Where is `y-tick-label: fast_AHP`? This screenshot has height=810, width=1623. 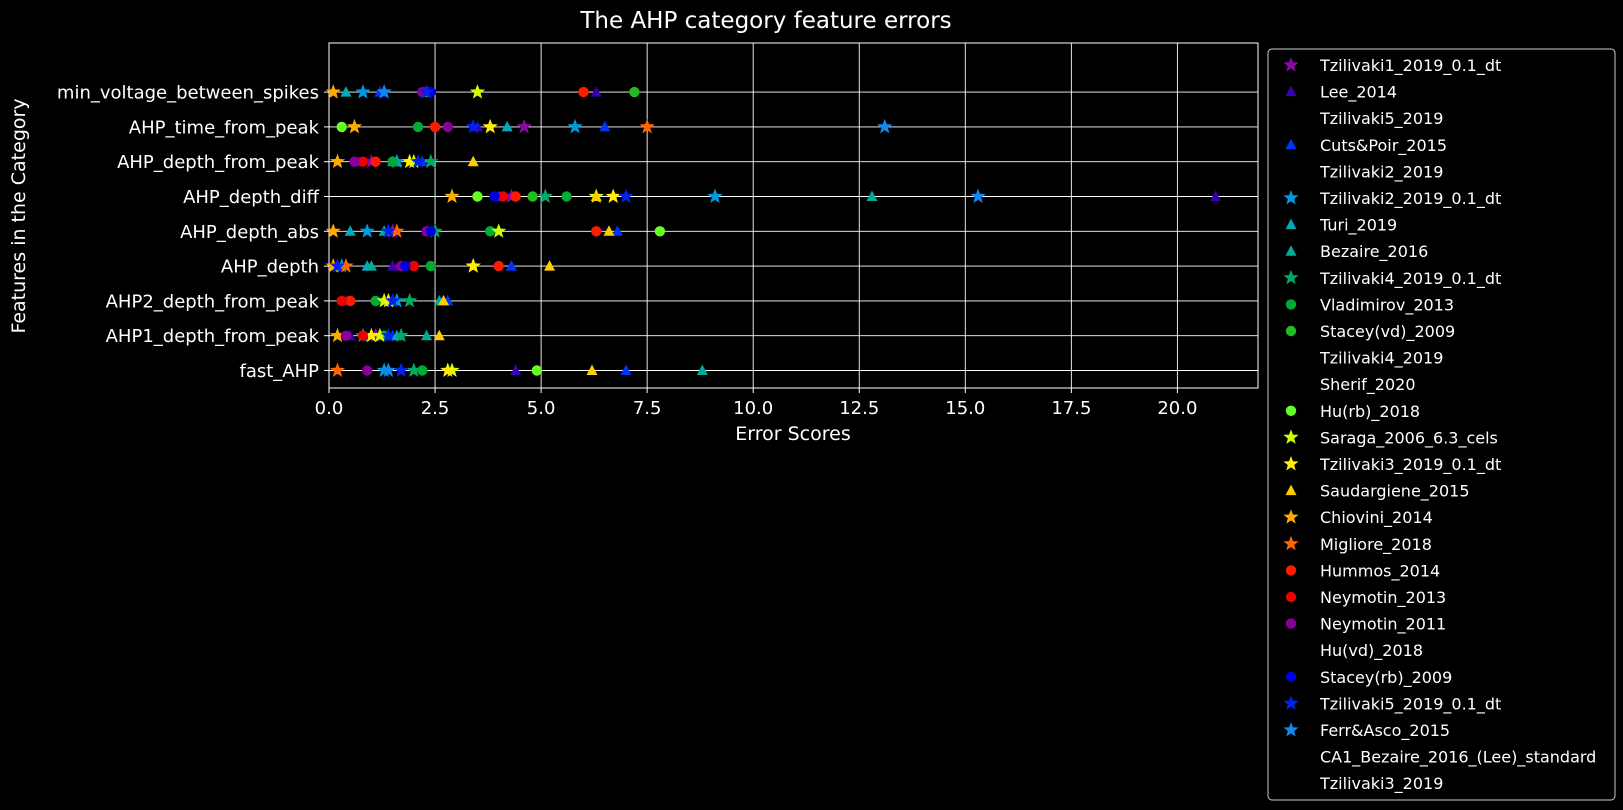 y-tick-label: fast_AHP is located at coordinates (279, 371).